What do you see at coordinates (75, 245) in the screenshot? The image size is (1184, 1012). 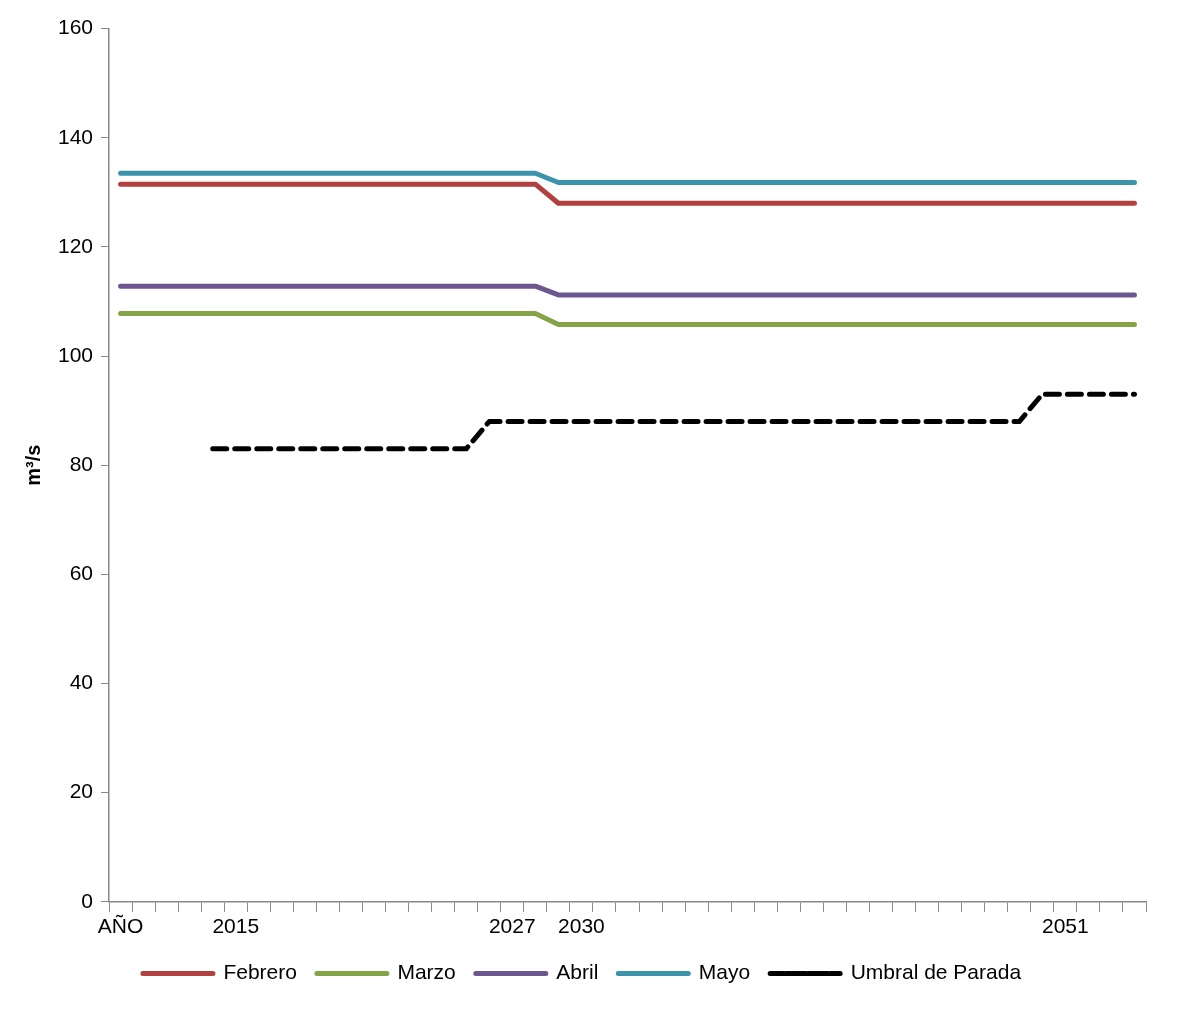 I see `y-tick-label: 120` at bounding box center [75, 245].